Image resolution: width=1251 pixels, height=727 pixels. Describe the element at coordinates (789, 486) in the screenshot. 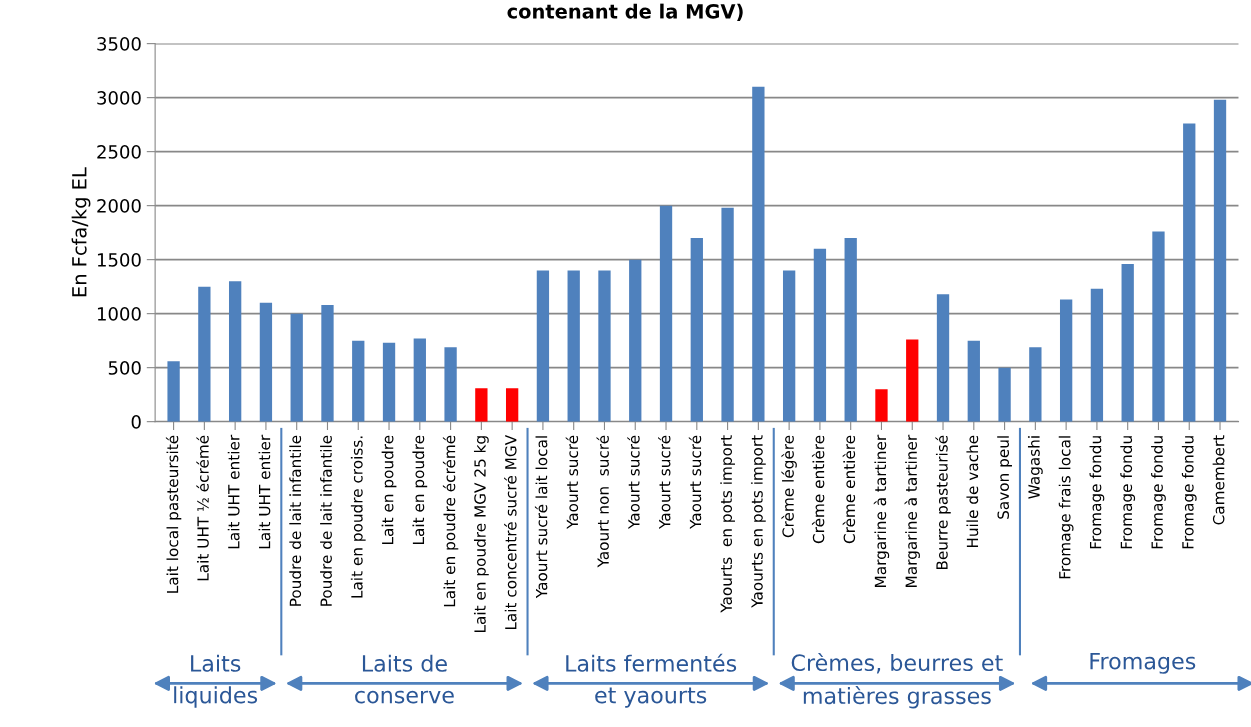

I see `x-tick-label: Crème légère` at that location.